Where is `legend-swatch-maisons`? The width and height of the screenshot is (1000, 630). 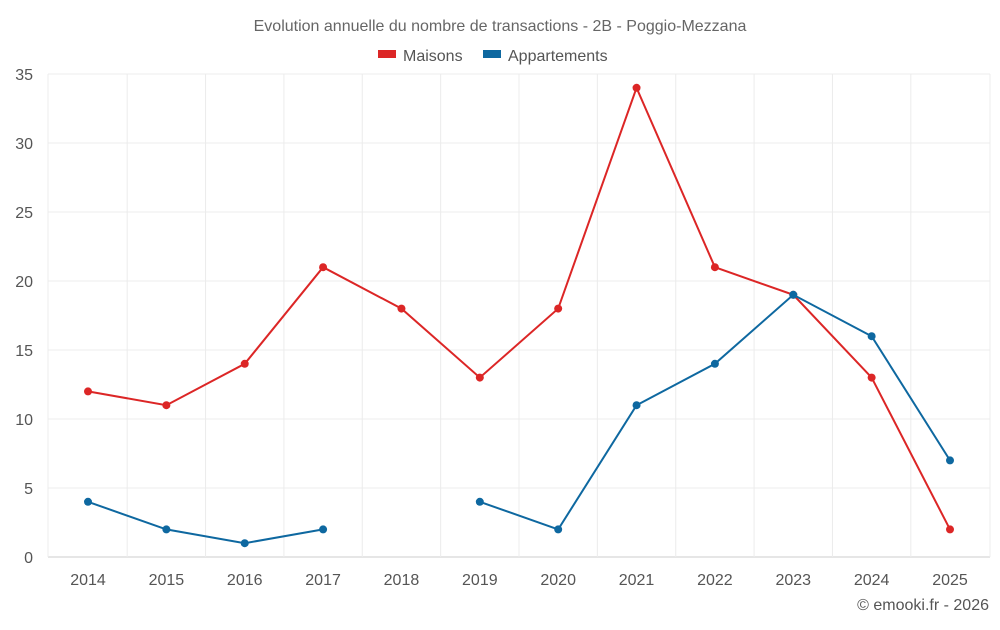 legend-swatch-maisons is located at coordinates (387, 54).